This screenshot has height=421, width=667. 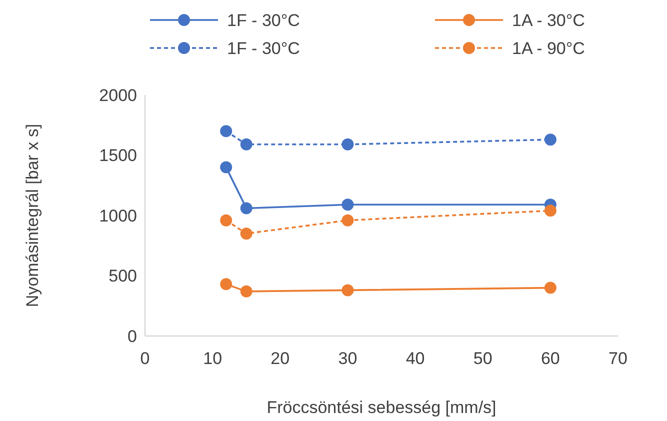 What do you see at coordinates (618, 358) in the screenshot?
I see `x-tick-label: 70` at bounding box center [618, 358].